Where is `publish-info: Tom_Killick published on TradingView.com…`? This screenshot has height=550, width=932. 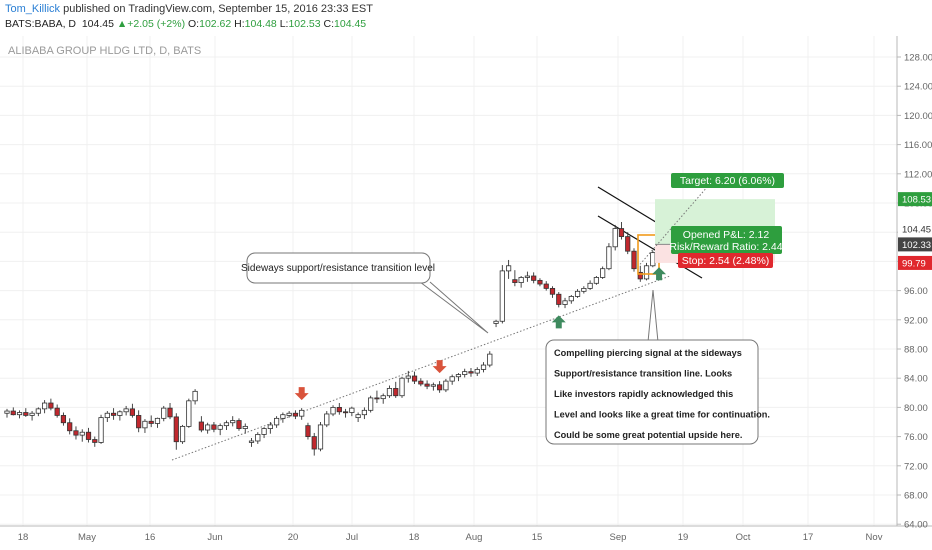
publish-info: Tom_Killick published on TradingView.com… is located at coordinates (189, 9).